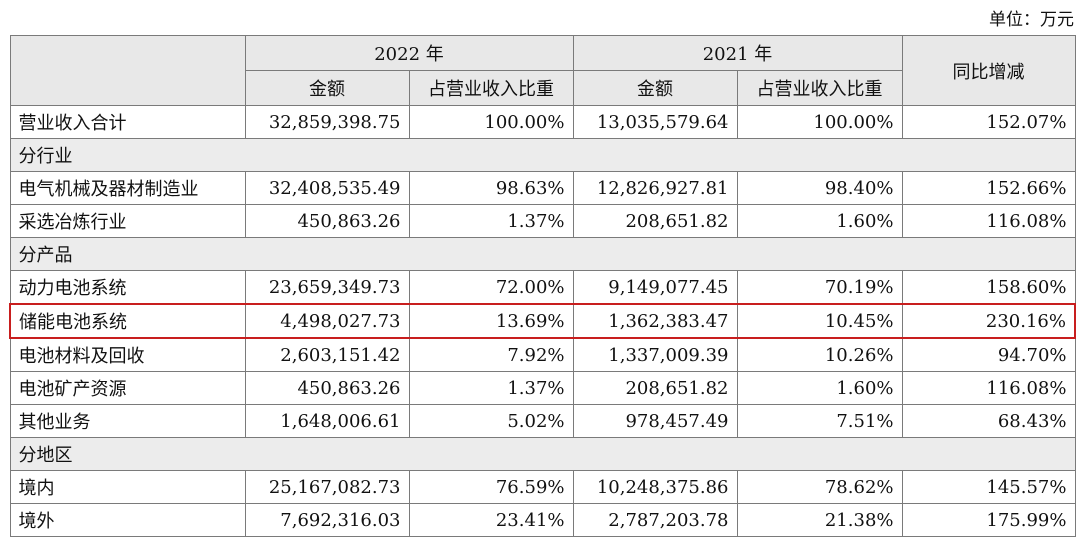 This screenshot has width=1080, height=545. Describe the element at coordinates (819, 122) in the screenshot. I see `ratio-2021: 100.00%` at that location.